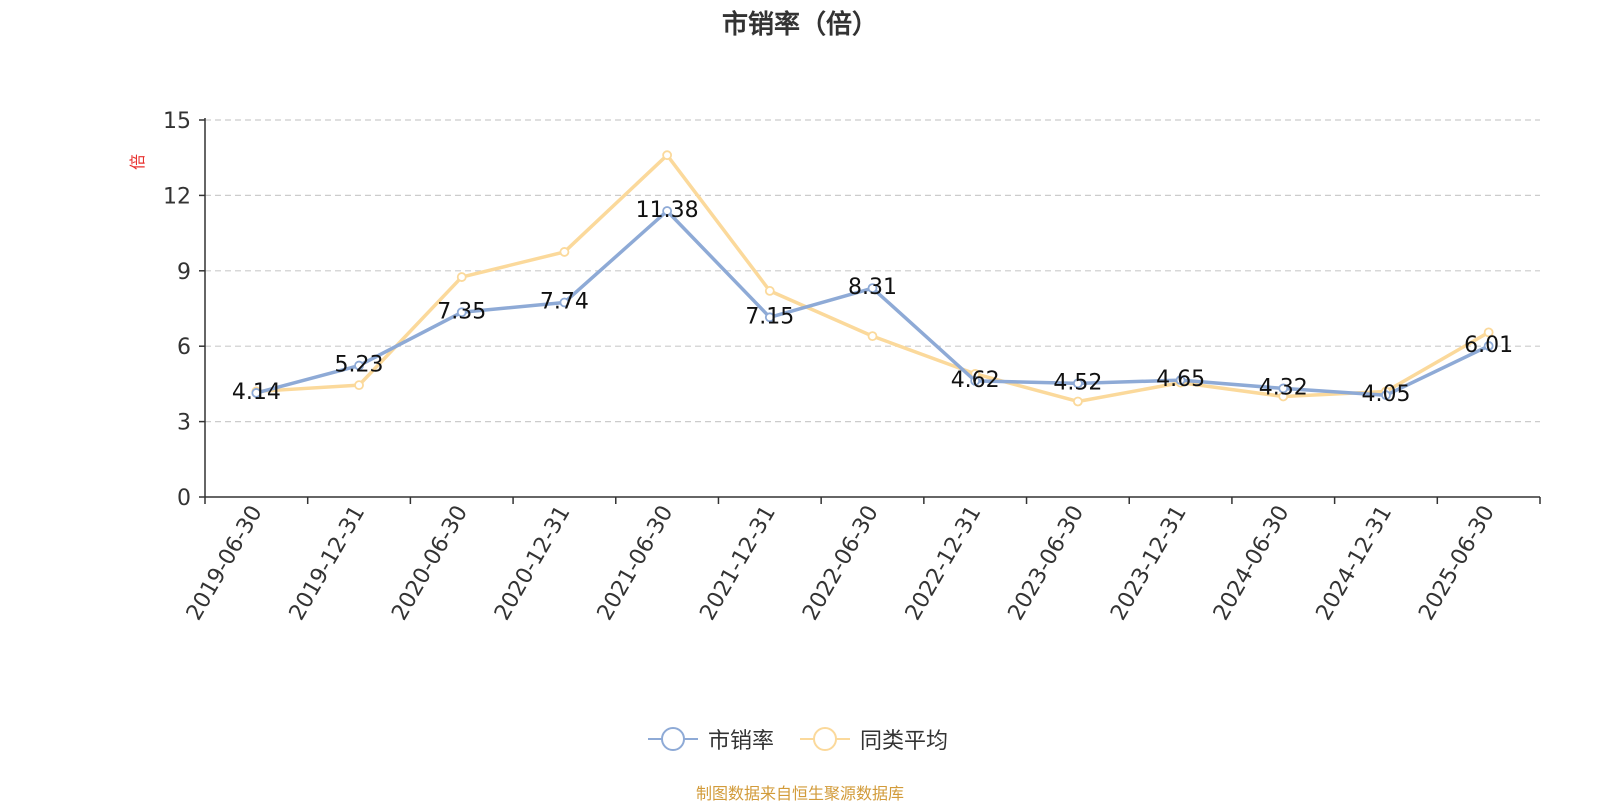 The height and width of the screenshot is (804, 1600). I want to click on data-label: 4.65, so click(1180, 379).